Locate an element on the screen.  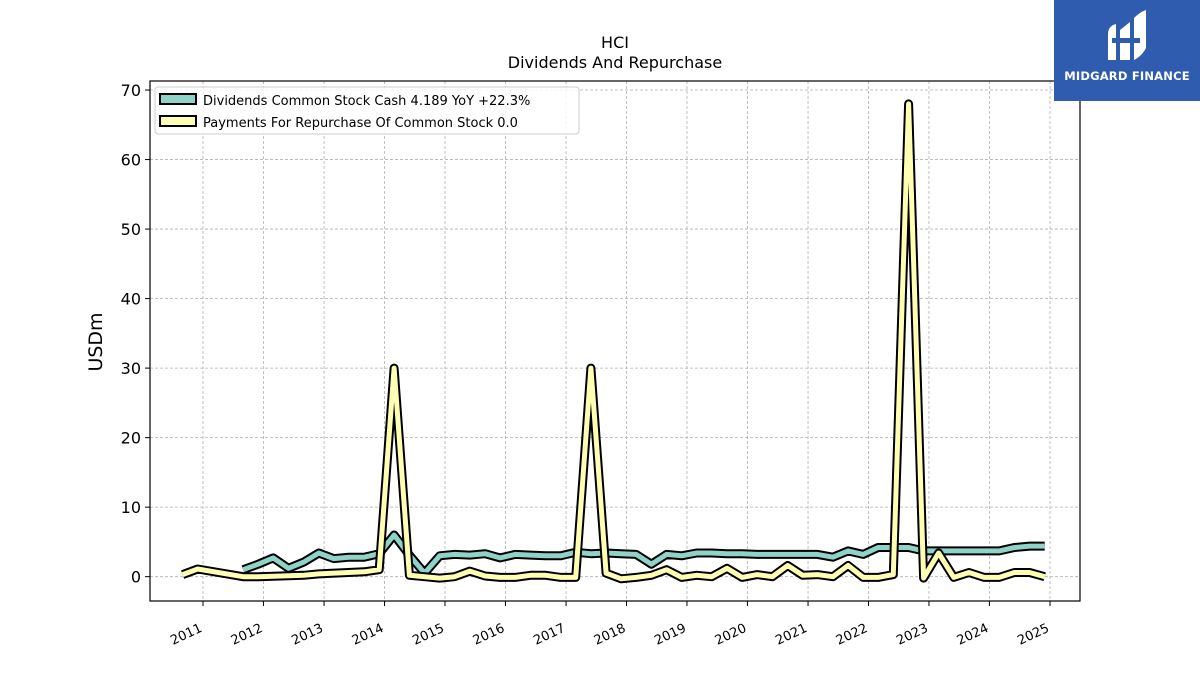
y-tick-label: 60 is located at coordinates (131, 160).